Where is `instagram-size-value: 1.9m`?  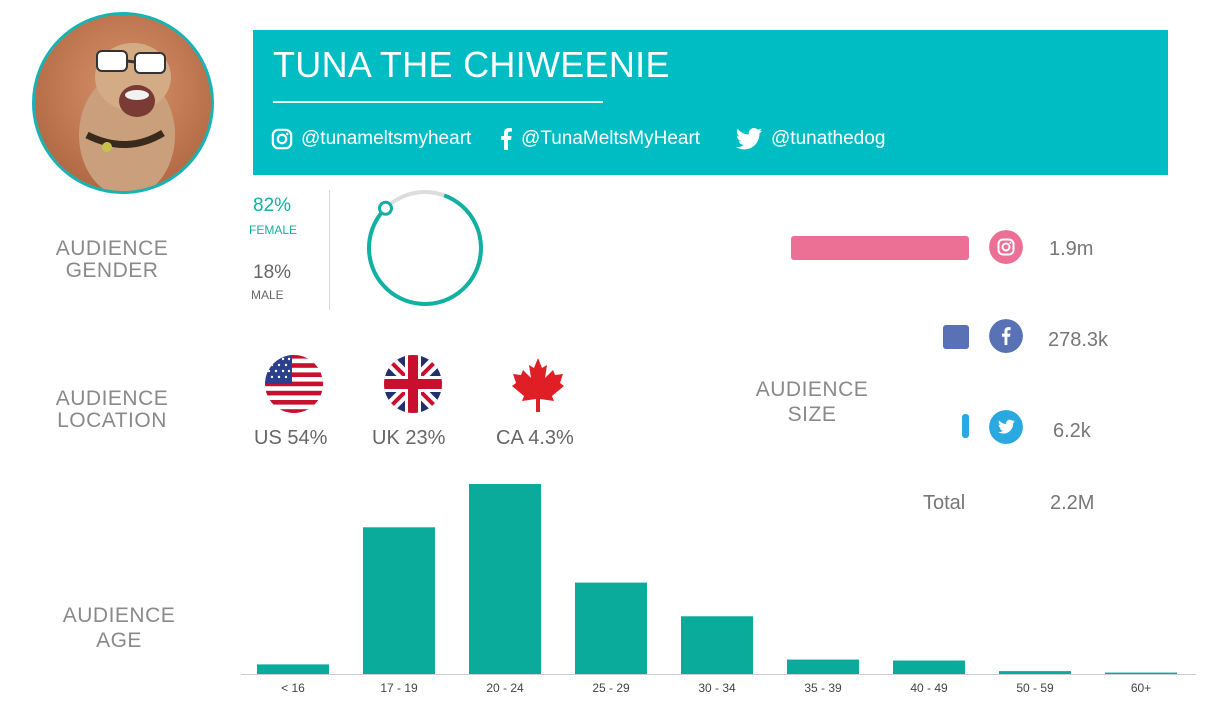 instagram-size-value: 1.9m is located at coordinates (1071, 249).